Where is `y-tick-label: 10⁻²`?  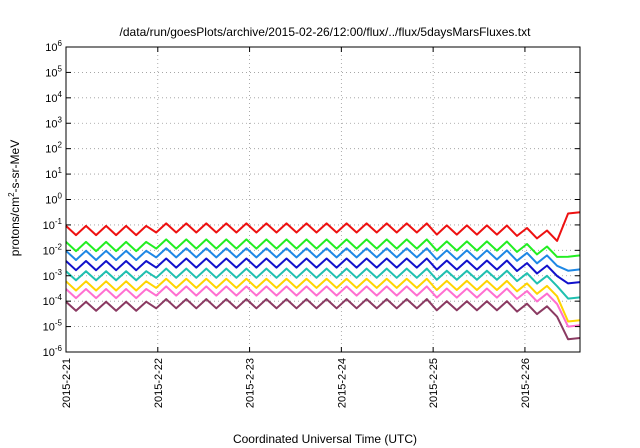
y-tick-label: 10⁻² is located at coordinates (53, 249).